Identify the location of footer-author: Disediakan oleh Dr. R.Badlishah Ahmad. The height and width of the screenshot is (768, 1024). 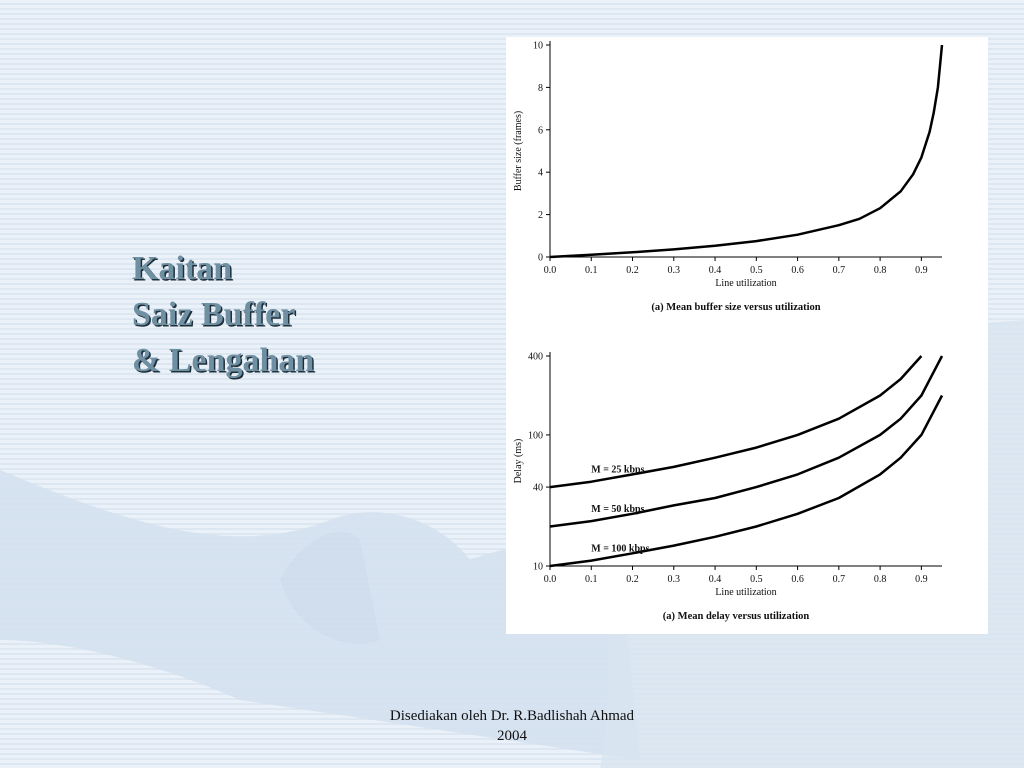
(512, 716).